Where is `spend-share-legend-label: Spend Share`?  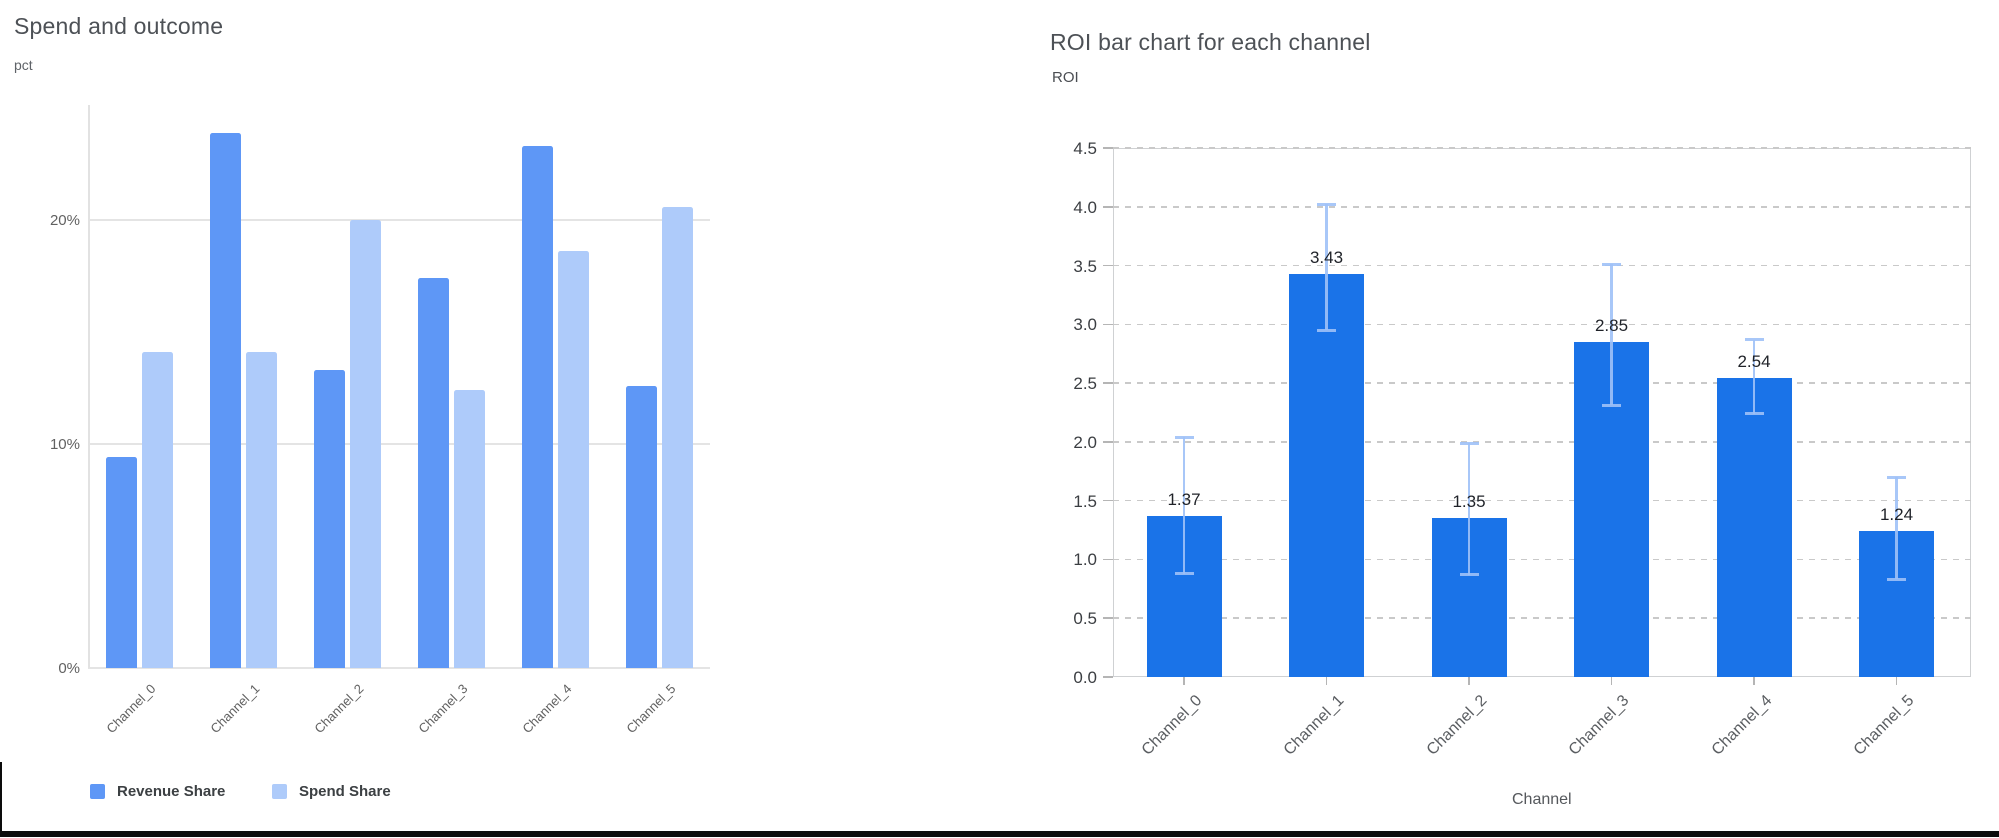 spend-share-legend-label: Spend Share is located at coordinates (345, 791).